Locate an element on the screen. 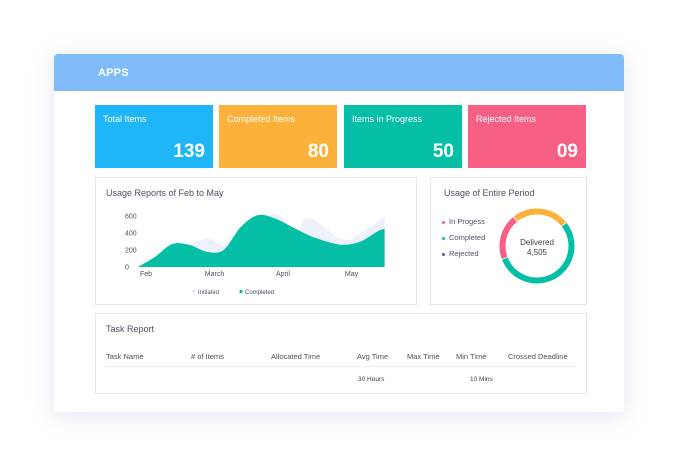 This screenshot has width=678, height=468. y-tick-label: 600 is located at coordinates (131, 217).